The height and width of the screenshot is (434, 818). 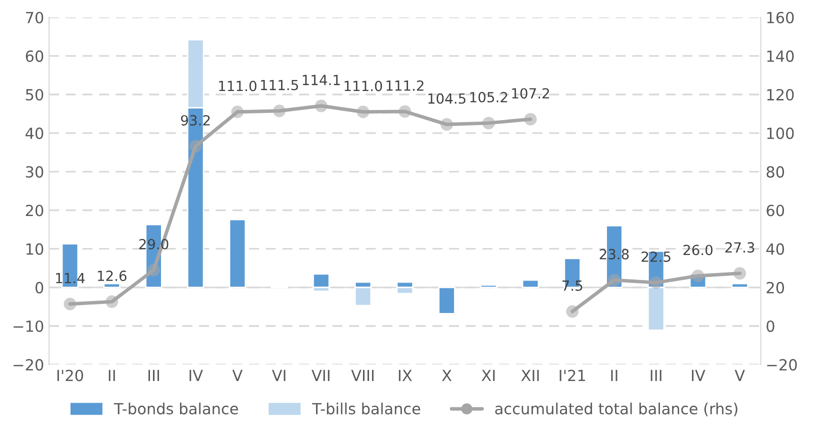 What do you see at coordinates (112, 276) in the screenshot?
I see `data-label: 12.6` at bounding box center [112, 276].